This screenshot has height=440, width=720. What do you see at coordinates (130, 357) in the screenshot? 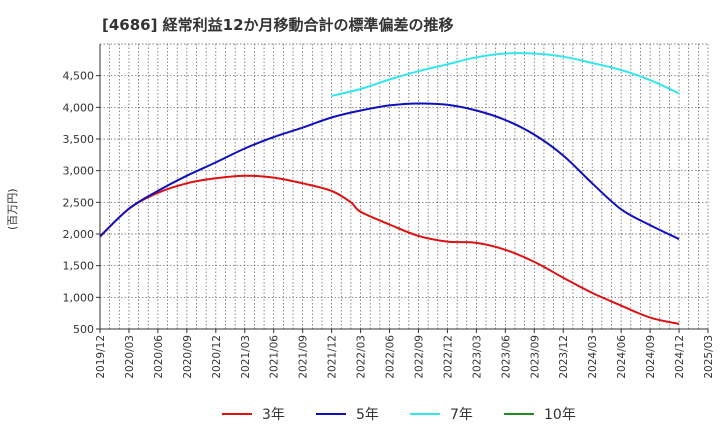
I see `x-tick-label: 2020/03` at bounding box center [130, 357].